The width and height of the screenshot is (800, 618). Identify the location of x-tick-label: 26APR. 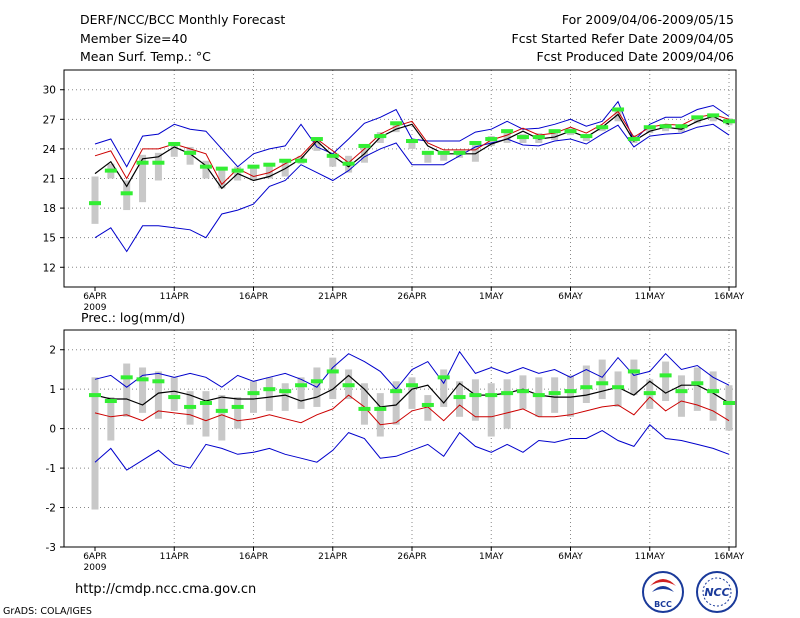
(411, 297).